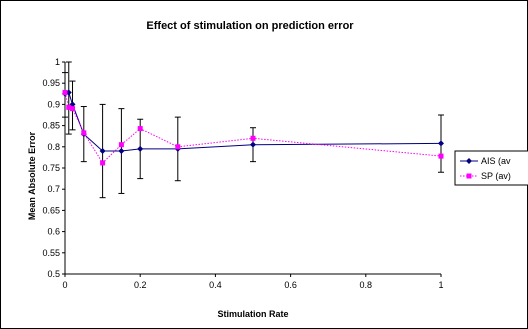 This screenshot has height=329, width=528. What do you see at coordinates (51, 83) in the screenshot?
I see `y-tick-label: 0.95` at bounding box center [51, 83].